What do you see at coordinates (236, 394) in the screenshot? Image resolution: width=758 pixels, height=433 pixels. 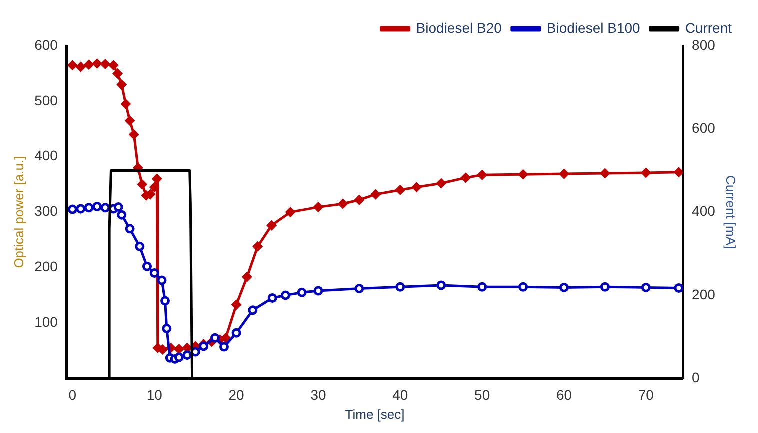 I see `x-tick-label: 20` at bounding box center [236, 394].